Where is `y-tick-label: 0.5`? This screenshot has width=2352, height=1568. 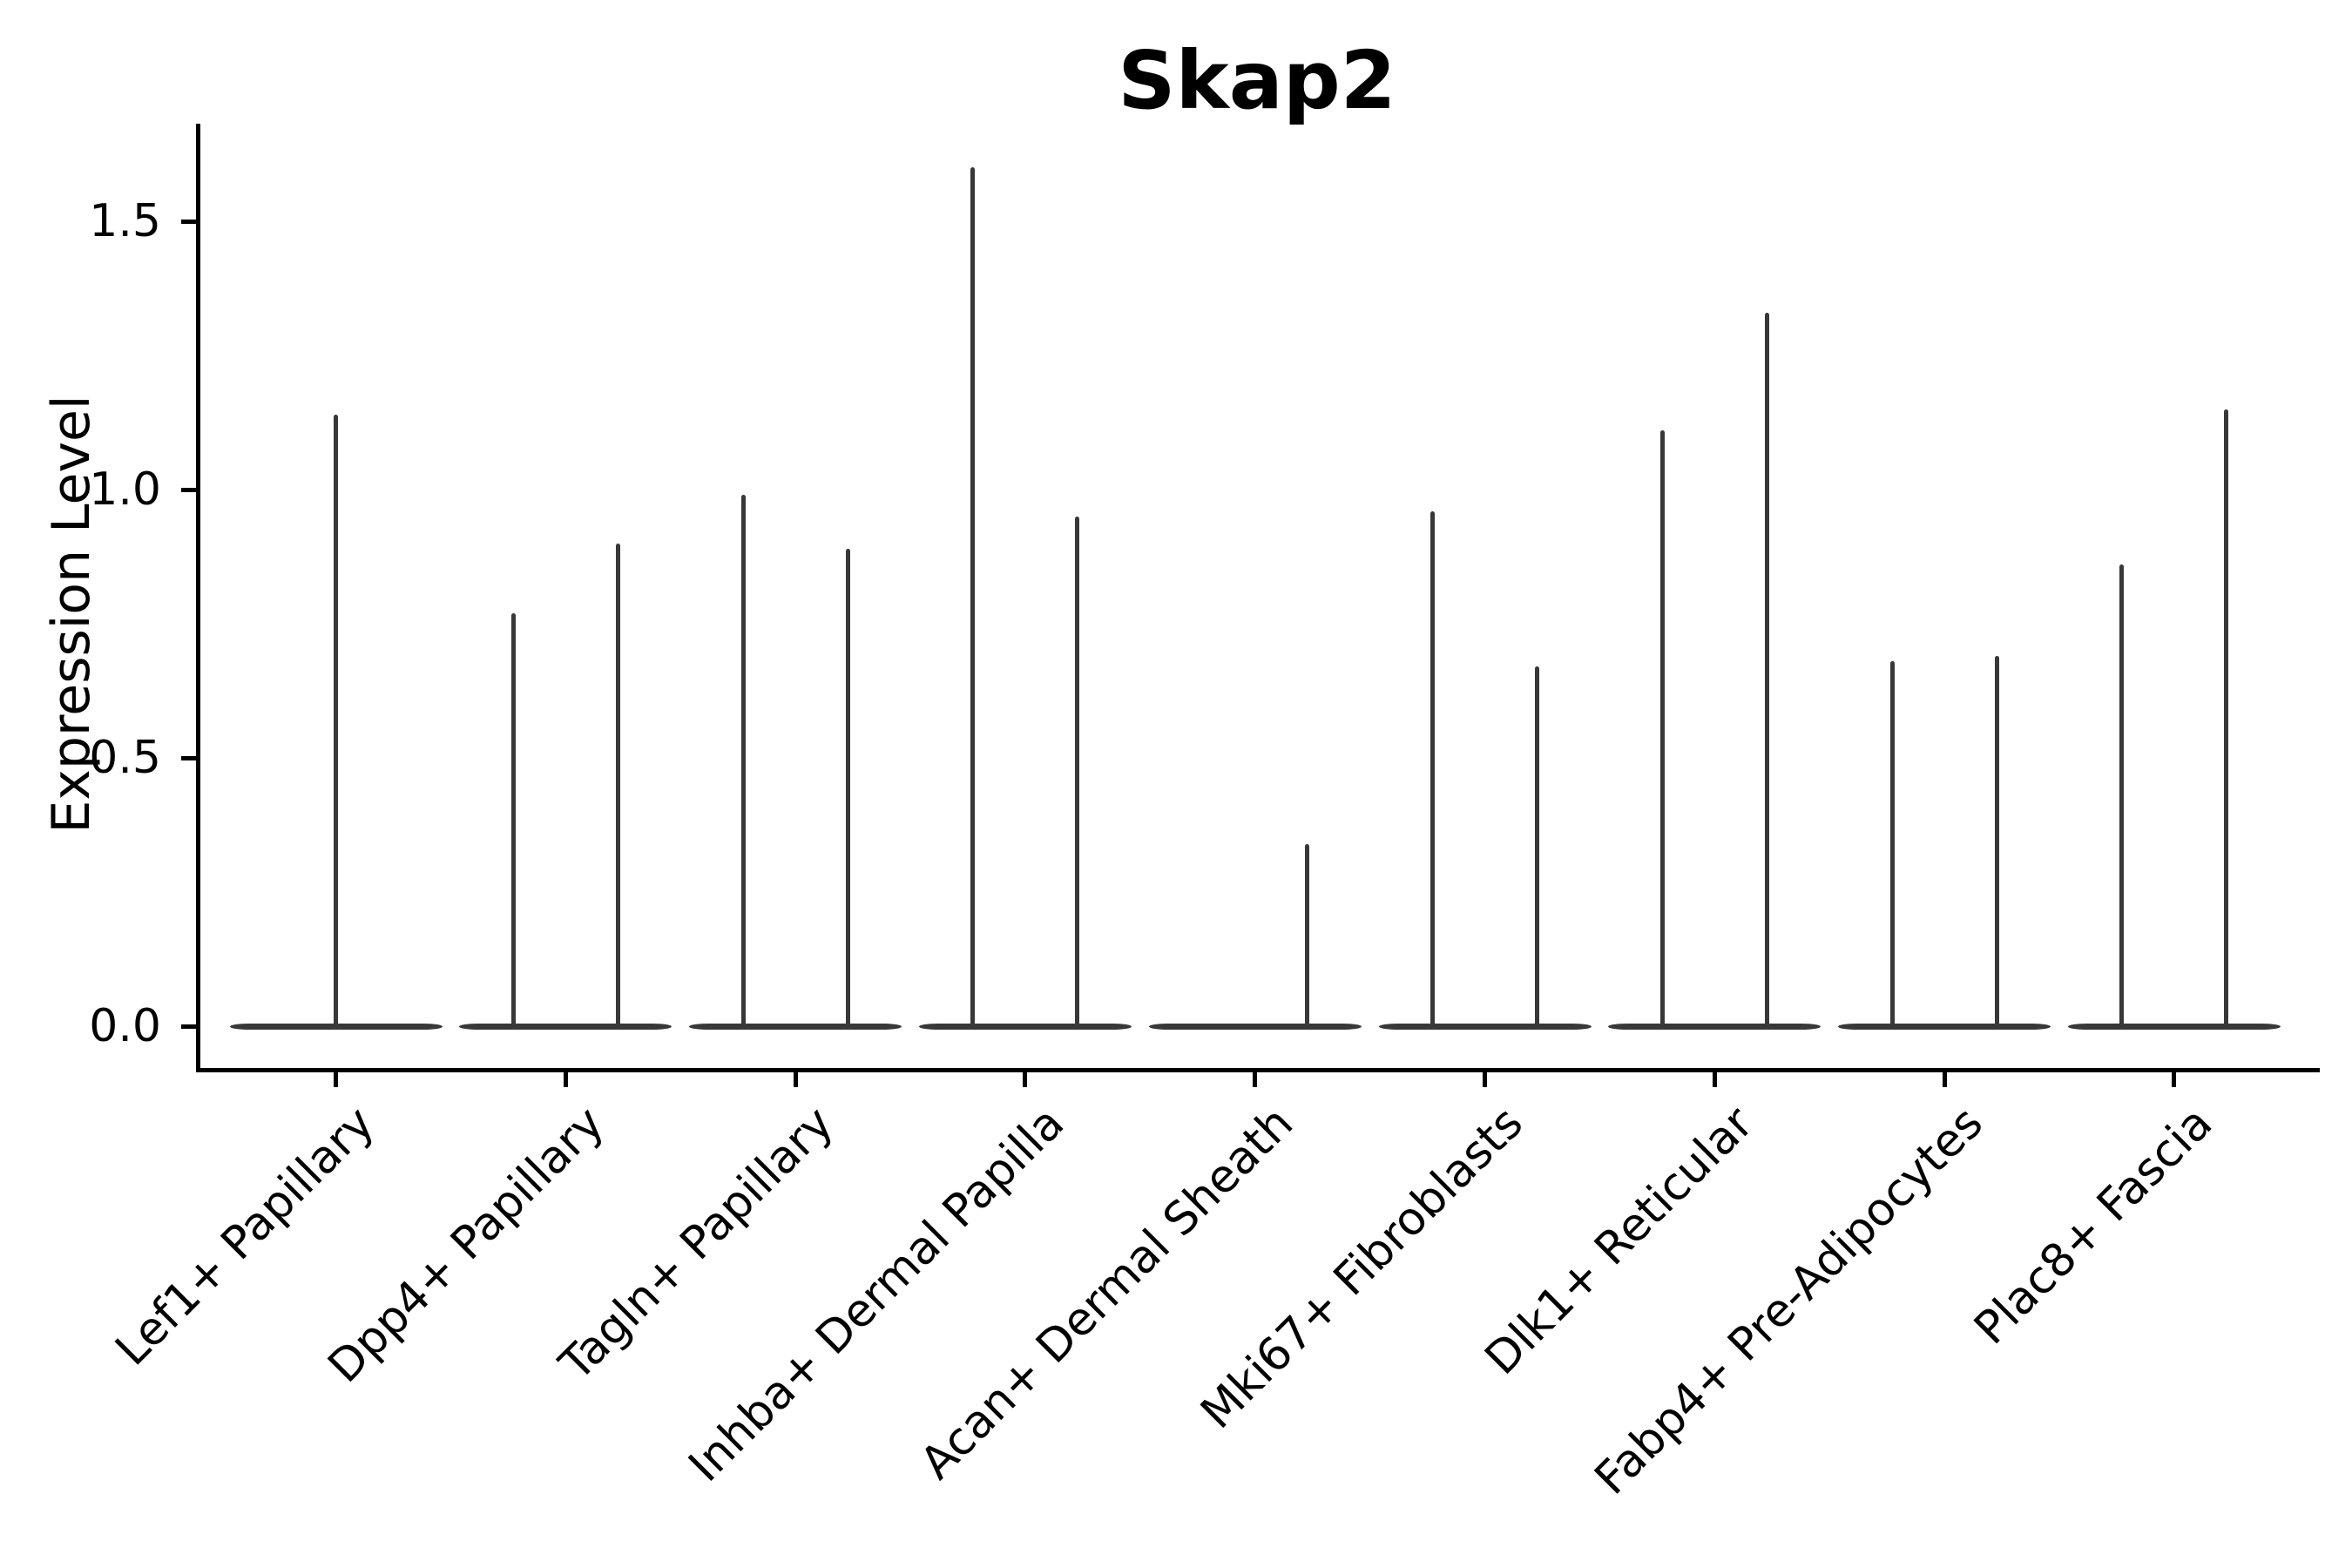 y-tick-label: 0.5 is located at coordinates (125, 758).